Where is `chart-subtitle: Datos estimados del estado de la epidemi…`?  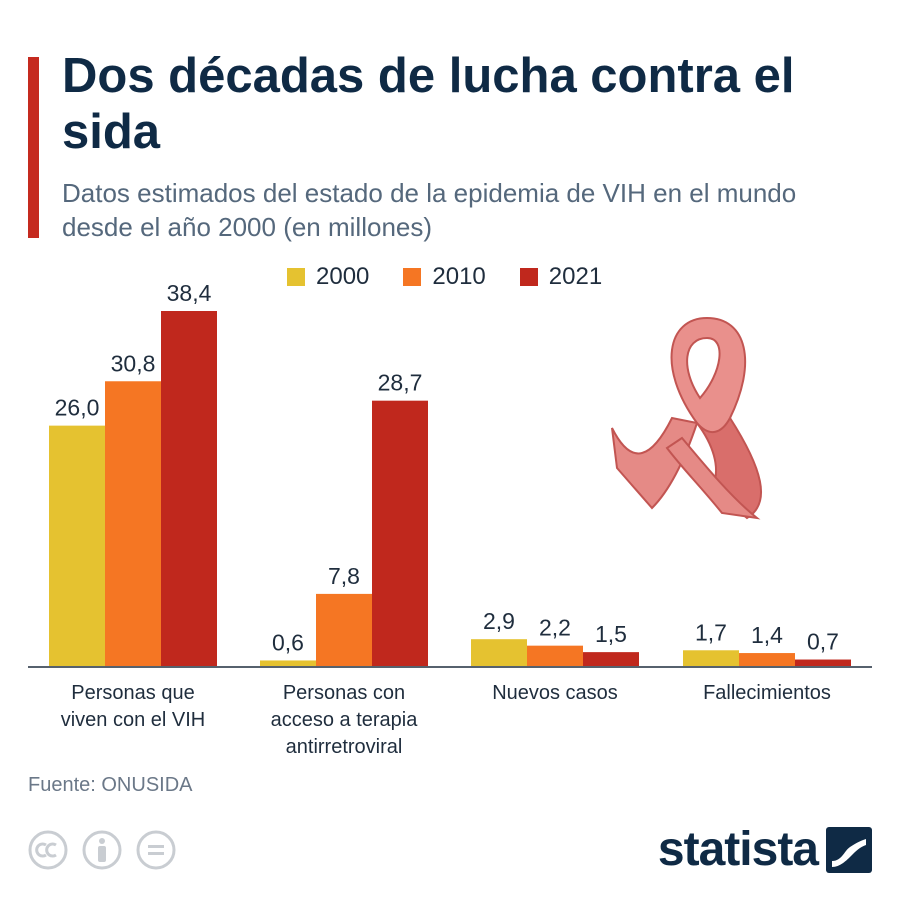 chart-subtitle: Datos estimados del estado de la epidemi… is located at coordinates (429, 210).